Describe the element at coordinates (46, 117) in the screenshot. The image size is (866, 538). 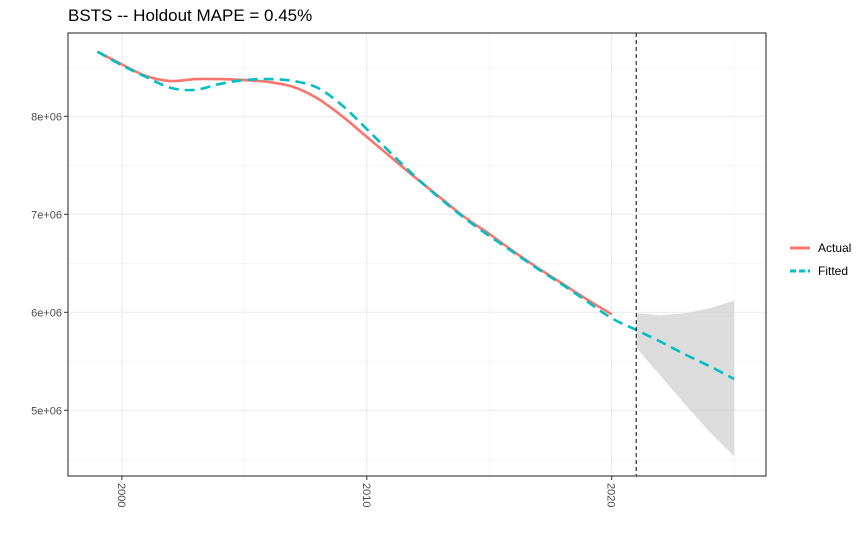
I see `y-tick-label: 8e+06` at that location.